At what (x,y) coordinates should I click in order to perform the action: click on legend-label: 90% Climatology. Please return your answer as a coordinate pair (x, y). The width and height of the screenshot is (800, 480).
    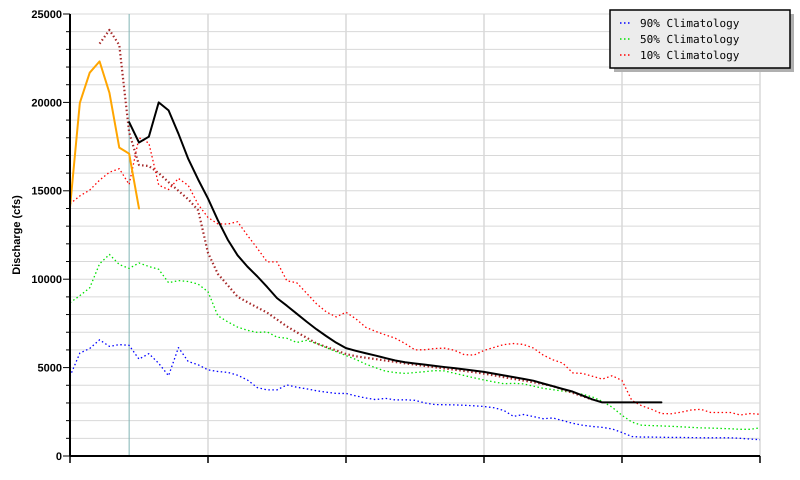
    Looking at the image, I should click on (690, 23).